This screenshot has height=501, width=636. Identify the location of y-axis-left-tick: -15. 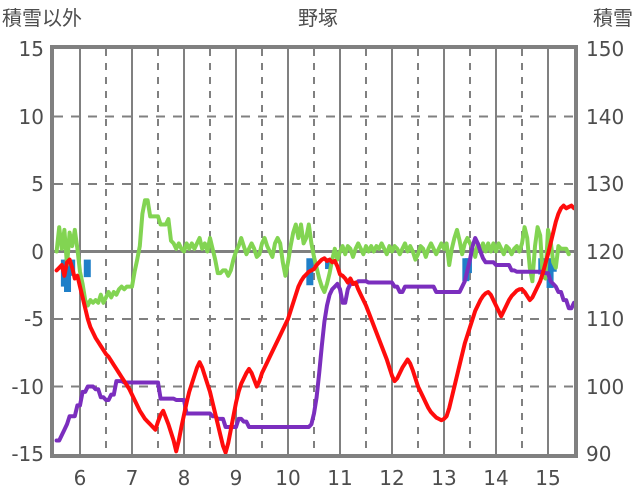
(27, 454).